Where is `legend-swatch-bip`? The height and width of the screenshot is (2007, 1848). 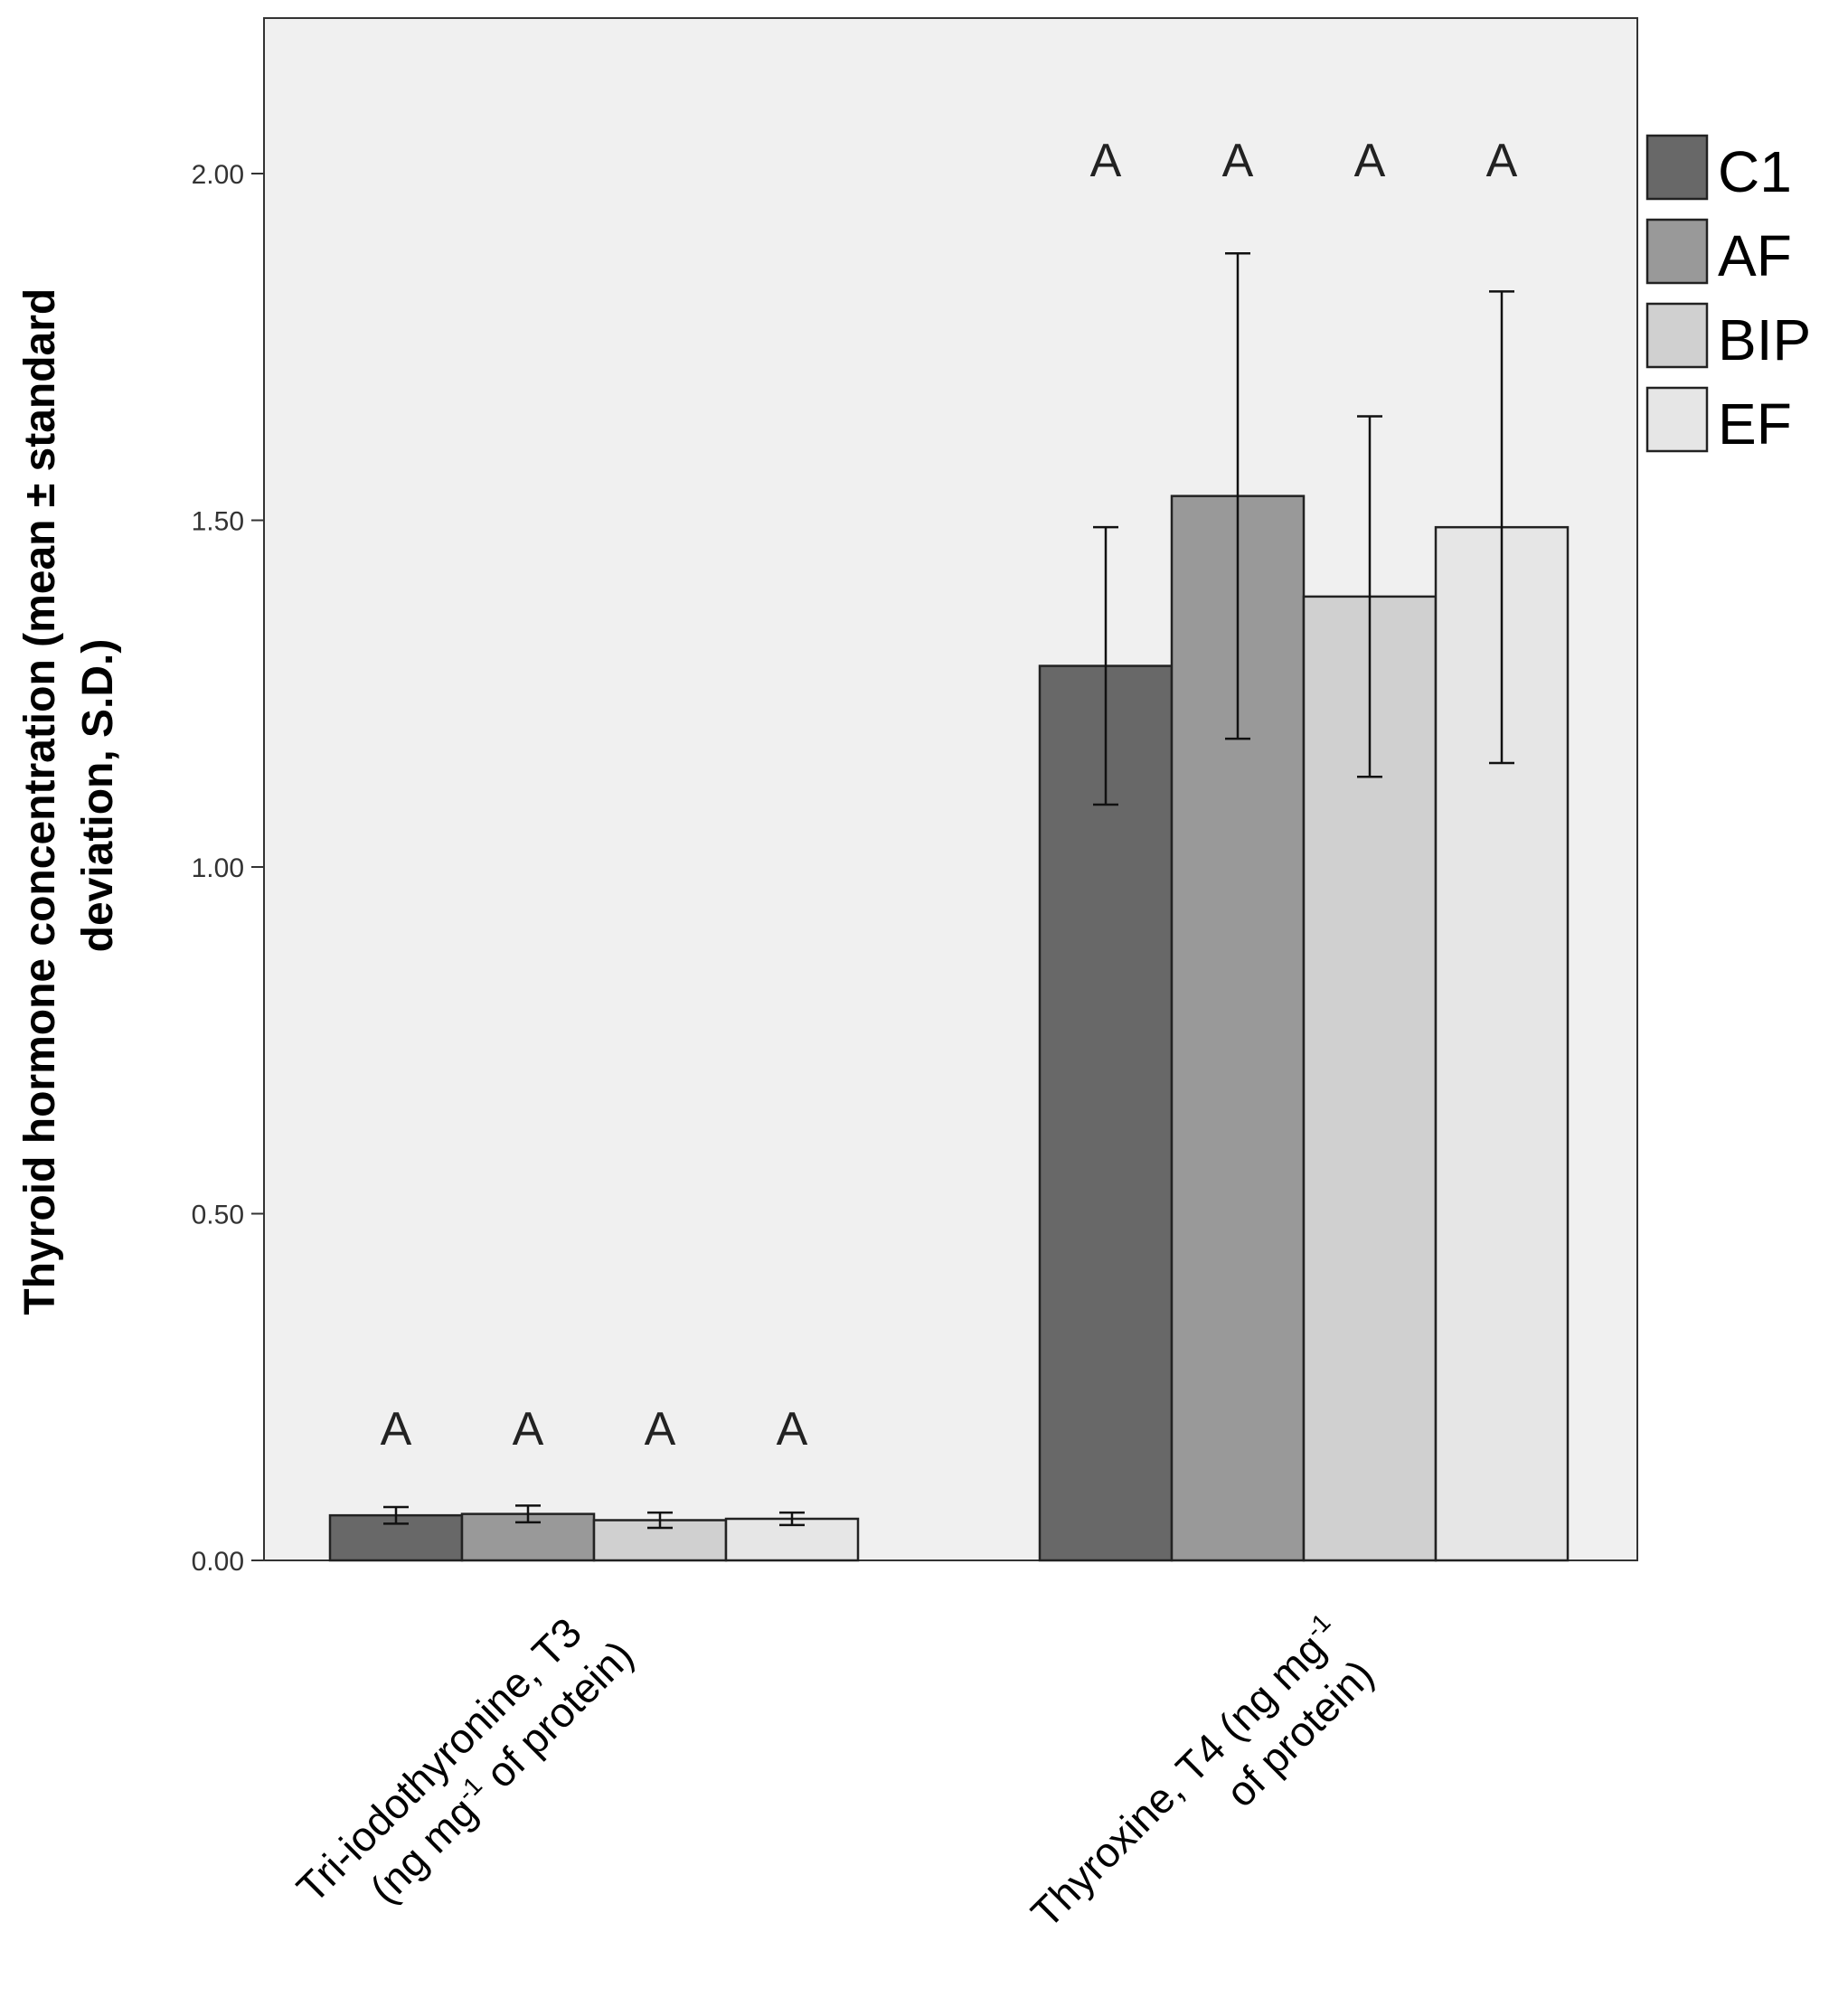
legend-swatch-bip is located at coordinates (1677, 335).